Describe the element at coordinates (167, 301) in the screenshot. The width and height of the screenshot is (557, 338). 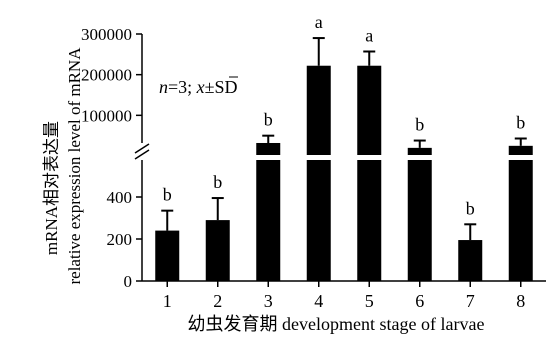
I see `x-tick-label: 1` at that location.